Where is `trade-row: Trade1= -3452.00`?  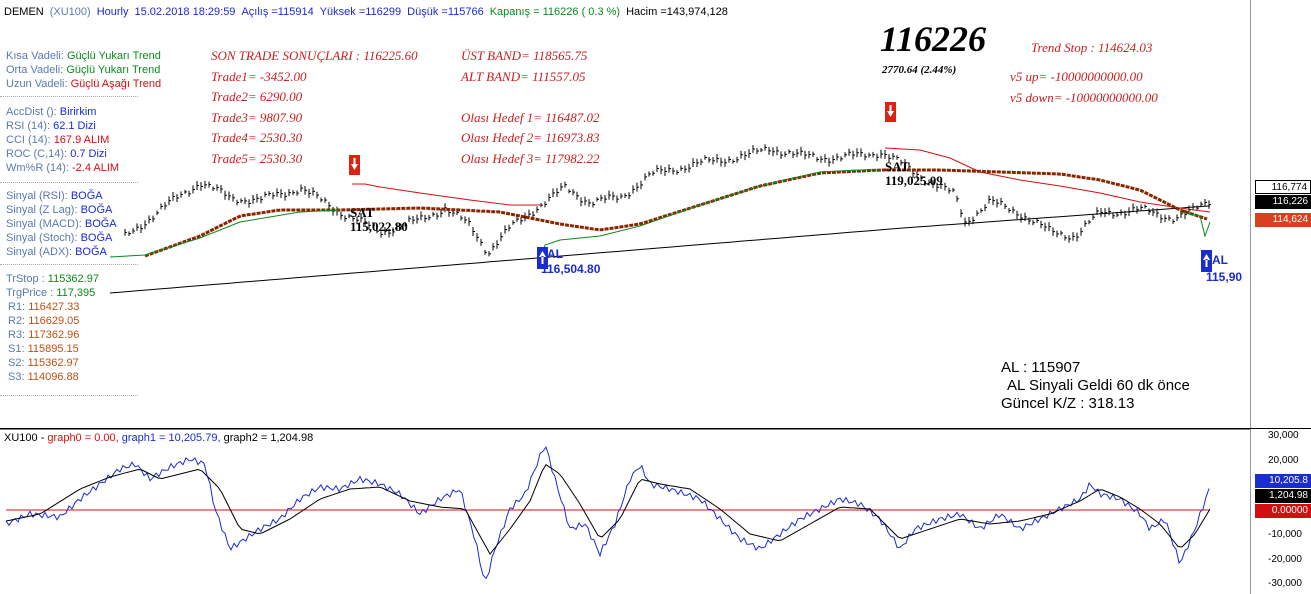
trade-row: Trade1= -3452.00 is located at coordinates (259, 76).